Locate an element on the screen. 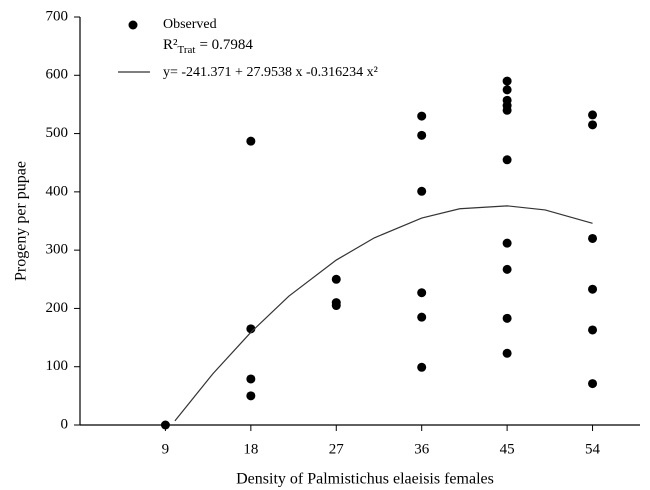  legend-marker is located at coordinates (133, 25).